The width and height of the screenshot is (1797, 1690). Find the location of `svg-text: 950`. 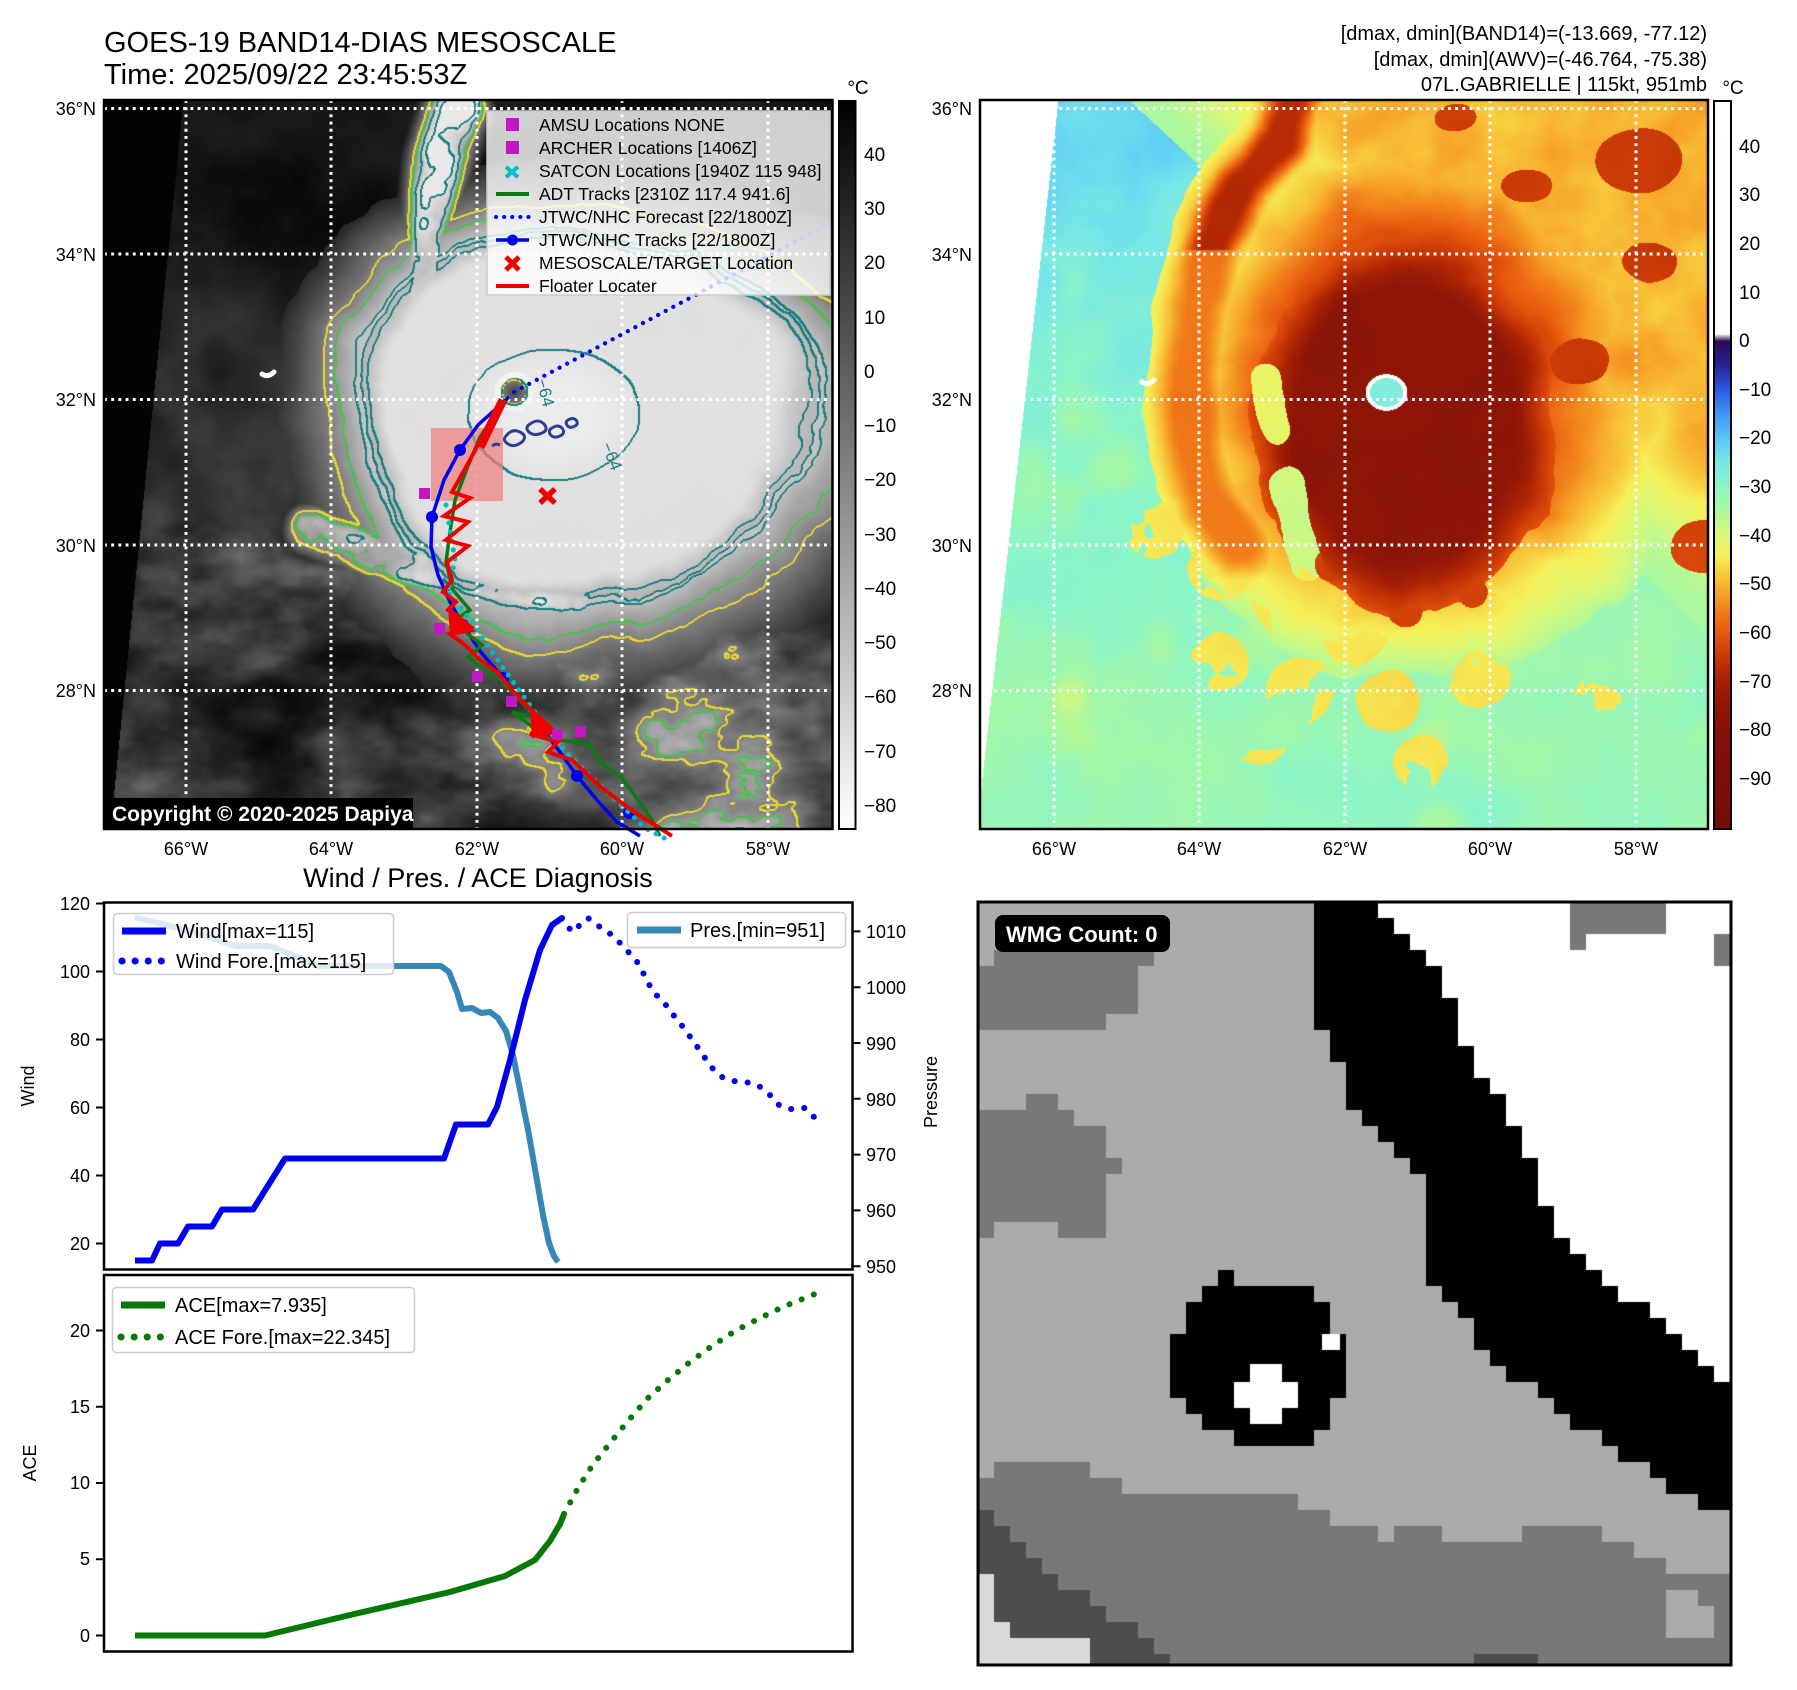

svg-text: 950 is located at coordinates (881, 1267).